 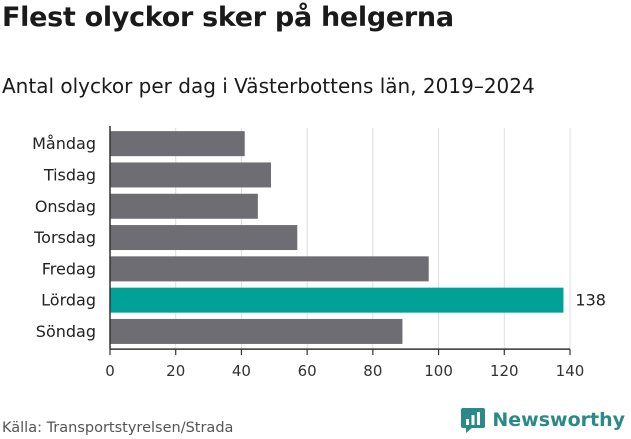 I want to click on x-tick-label: 100, so click(x=438, y=371).